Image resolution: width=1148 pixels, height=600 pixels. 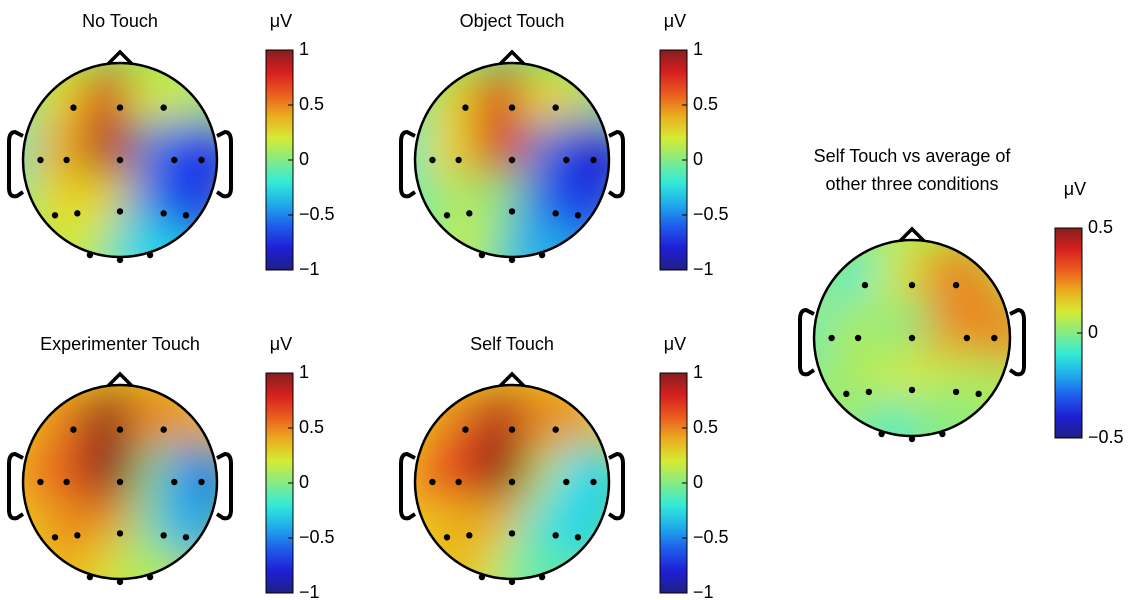 What do you see at coordinates (120, 344) in the screenshot?
I see `chart-title: Experimenter Touch` at bounding box center [120, 344].